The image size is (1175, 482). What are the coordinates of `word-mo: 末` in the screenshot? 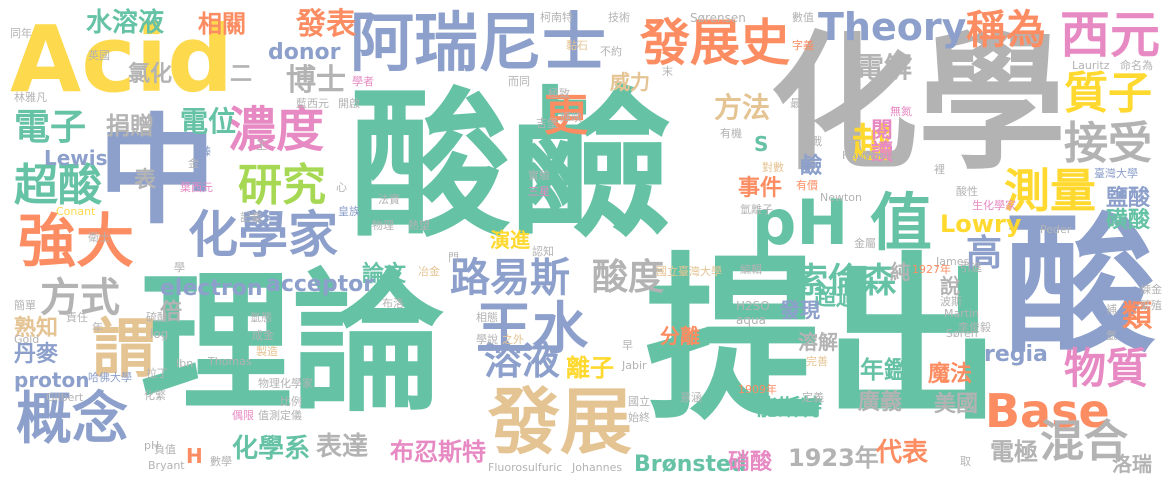 It's located at (667, 71).